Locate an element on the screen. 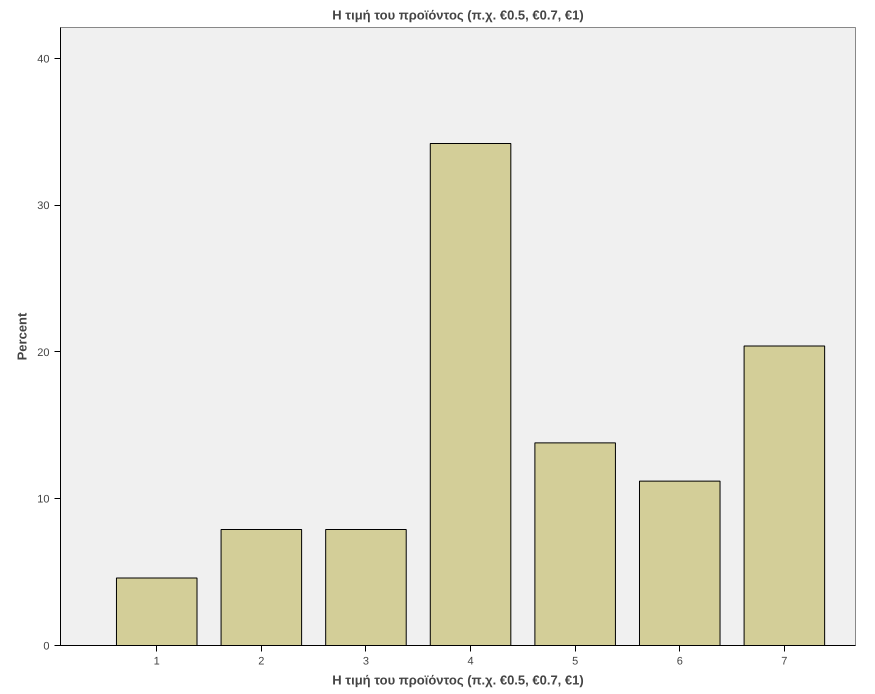  y-tick-label: 40 is located at coordinates (43, 59).